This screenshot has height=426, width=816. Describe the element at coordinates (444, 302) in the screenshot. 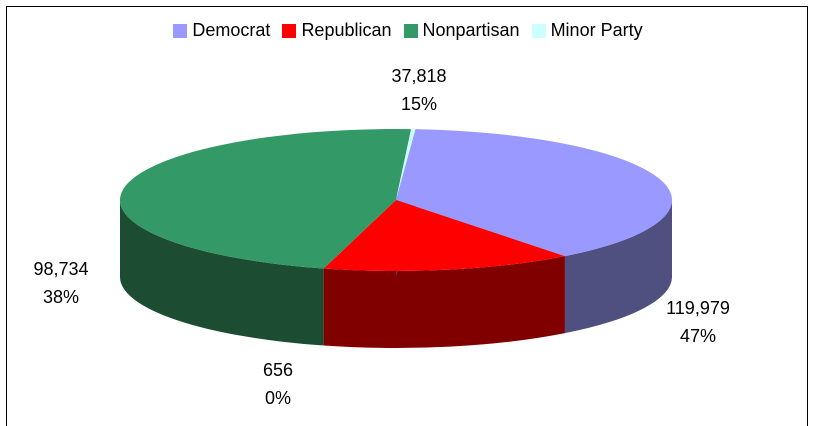

I see `slice-side-republican` at that location.